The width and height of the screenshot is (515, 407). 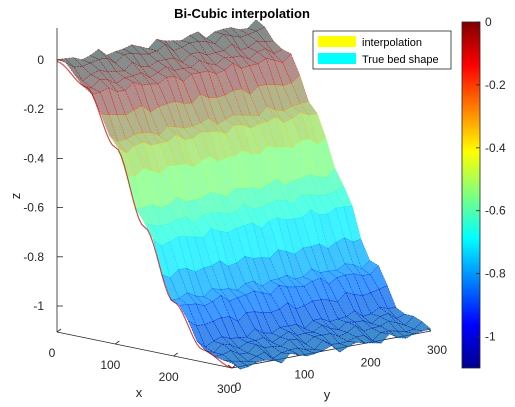 What do you see at coordinates (144, 350) in the screenshot?
I see `x-axis-line` at bounding box center [144, 350].